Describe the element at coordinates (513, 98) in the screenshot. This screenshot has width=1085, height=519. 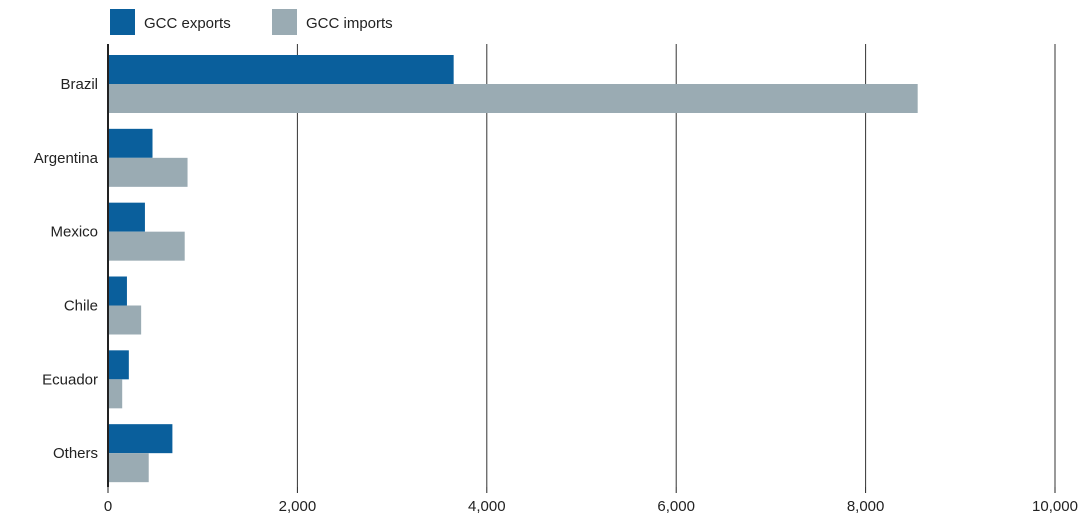
I see `bar-brazil-imports` at that location.